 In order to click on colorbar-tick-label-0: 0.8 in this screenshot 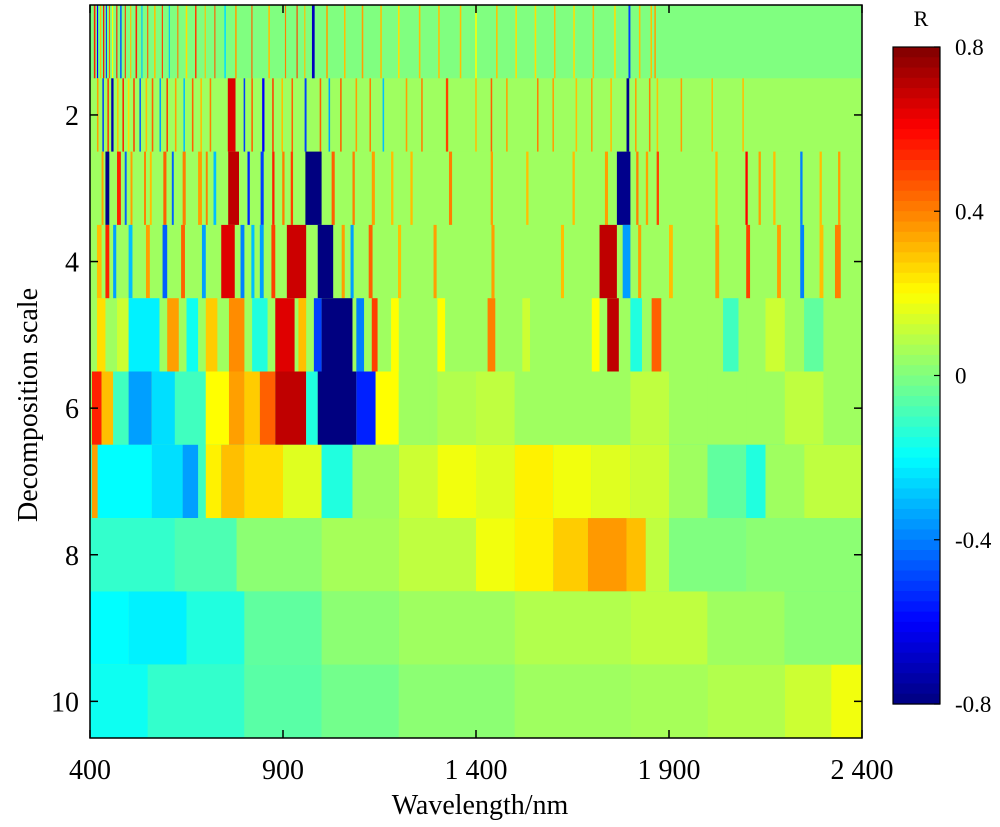, I will do `click(969, 47)`.